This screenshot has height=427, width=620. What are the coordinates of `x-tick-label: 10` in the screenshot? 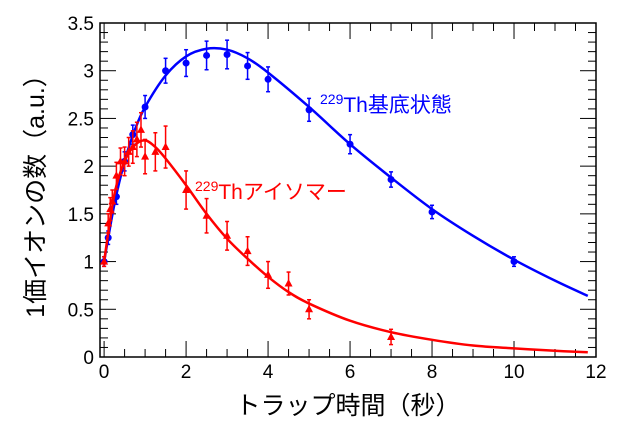 It's located at (513, 372).